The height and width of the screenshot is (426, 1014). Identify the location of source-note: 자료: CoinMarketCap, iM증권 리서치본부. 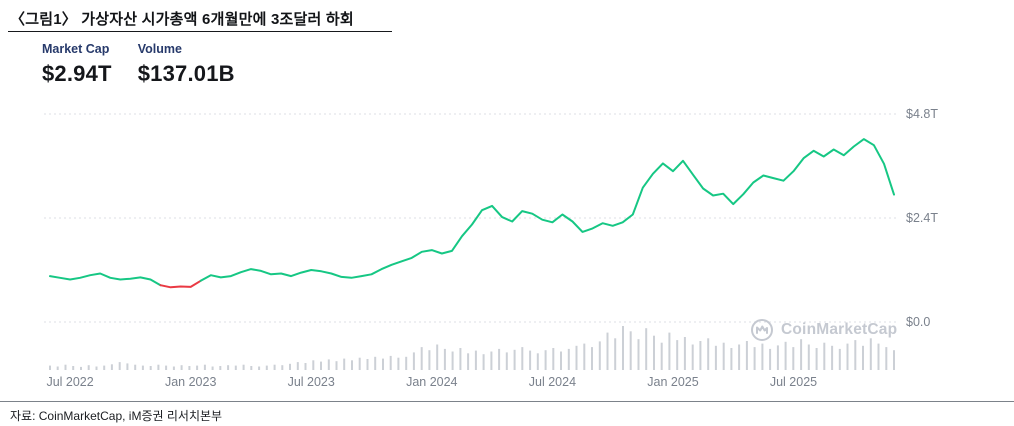
(116, 416).